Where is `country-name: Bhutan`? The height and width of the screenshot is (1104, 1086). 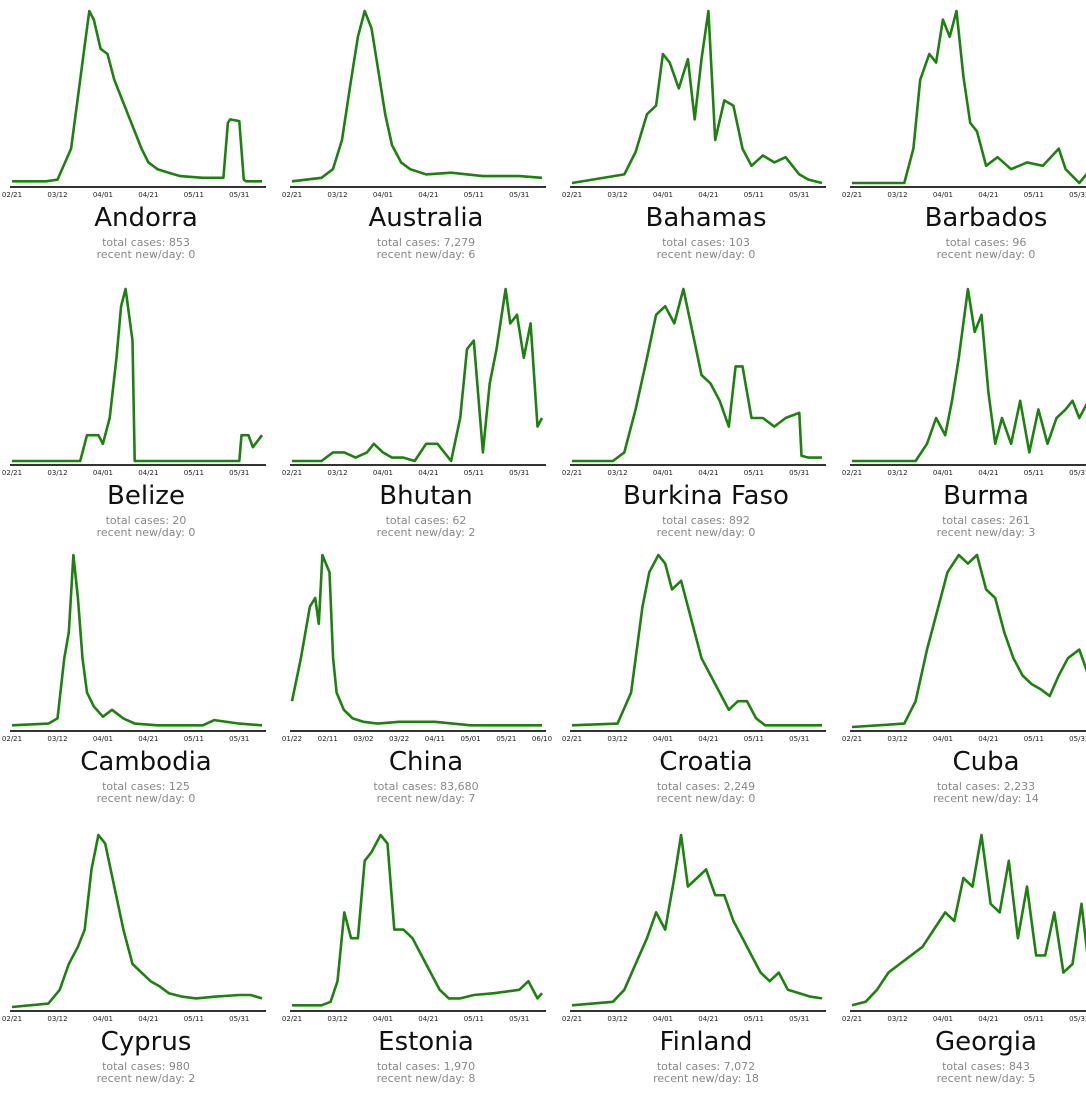 country-name: Bhutan is located at coordinates (426, 496).